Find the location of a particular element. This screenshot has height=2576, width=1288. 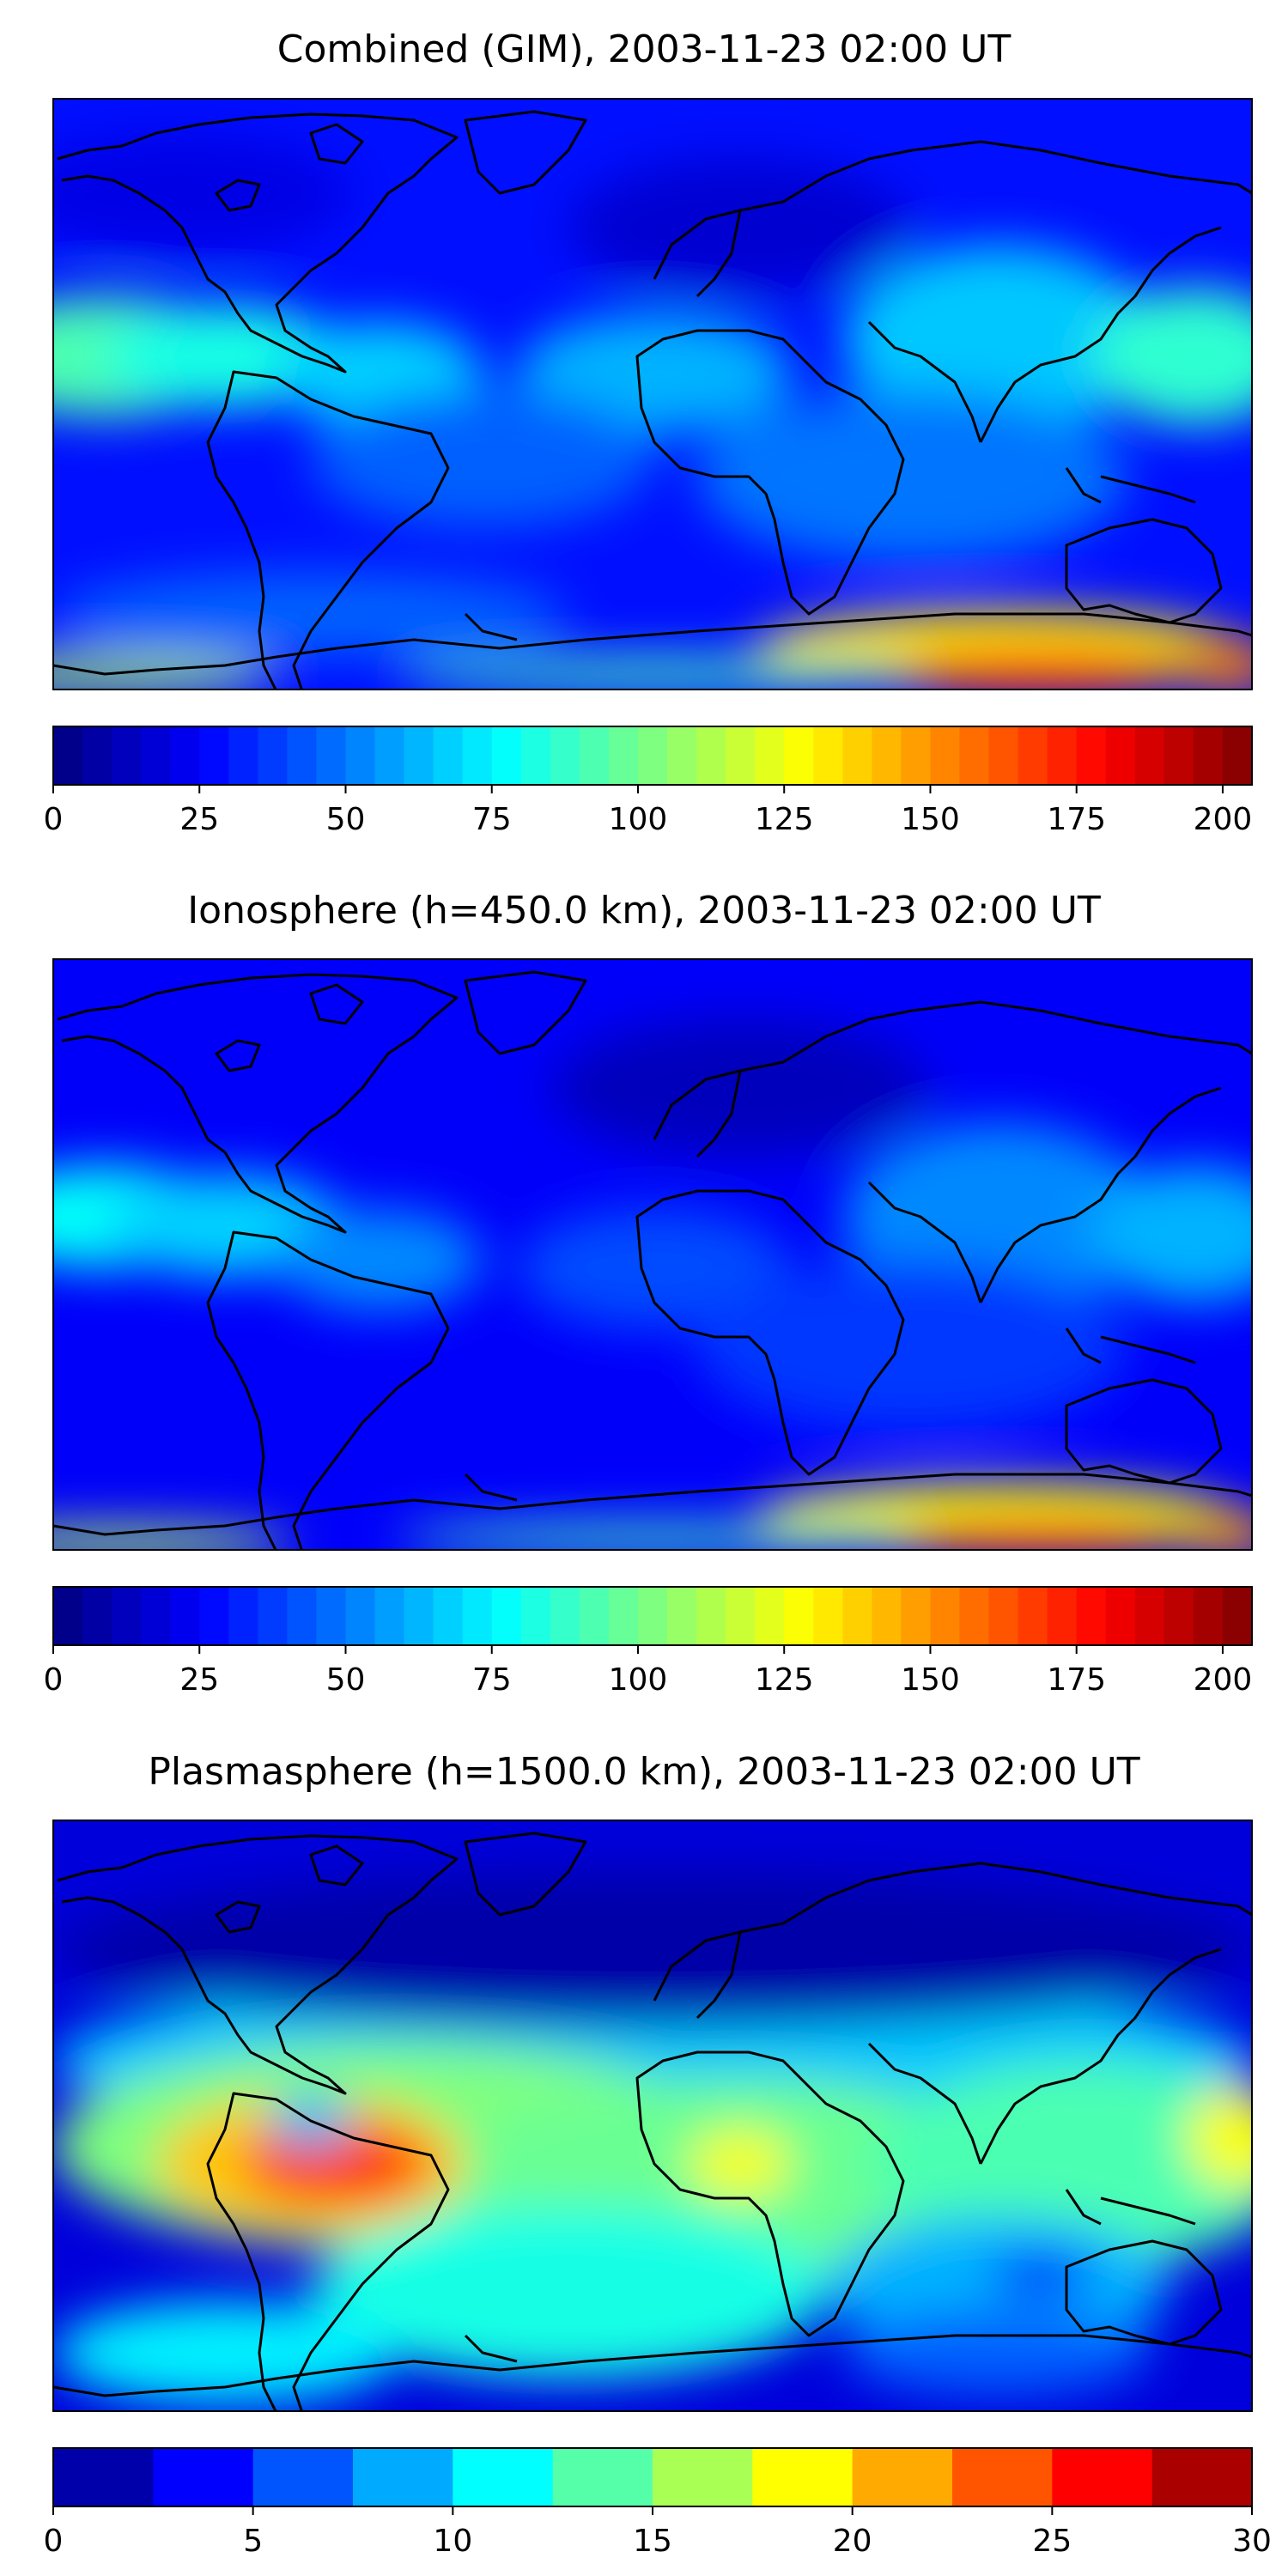

colorbar-tick-label: 50 is located at coordinates (346, 819).